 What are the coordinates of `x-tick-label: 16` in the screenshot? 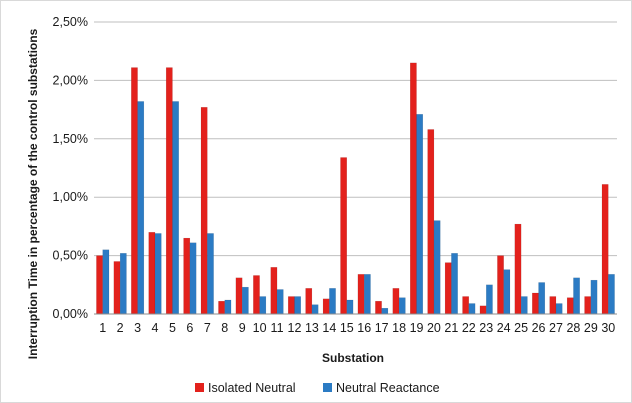 It's located at (364, 328).